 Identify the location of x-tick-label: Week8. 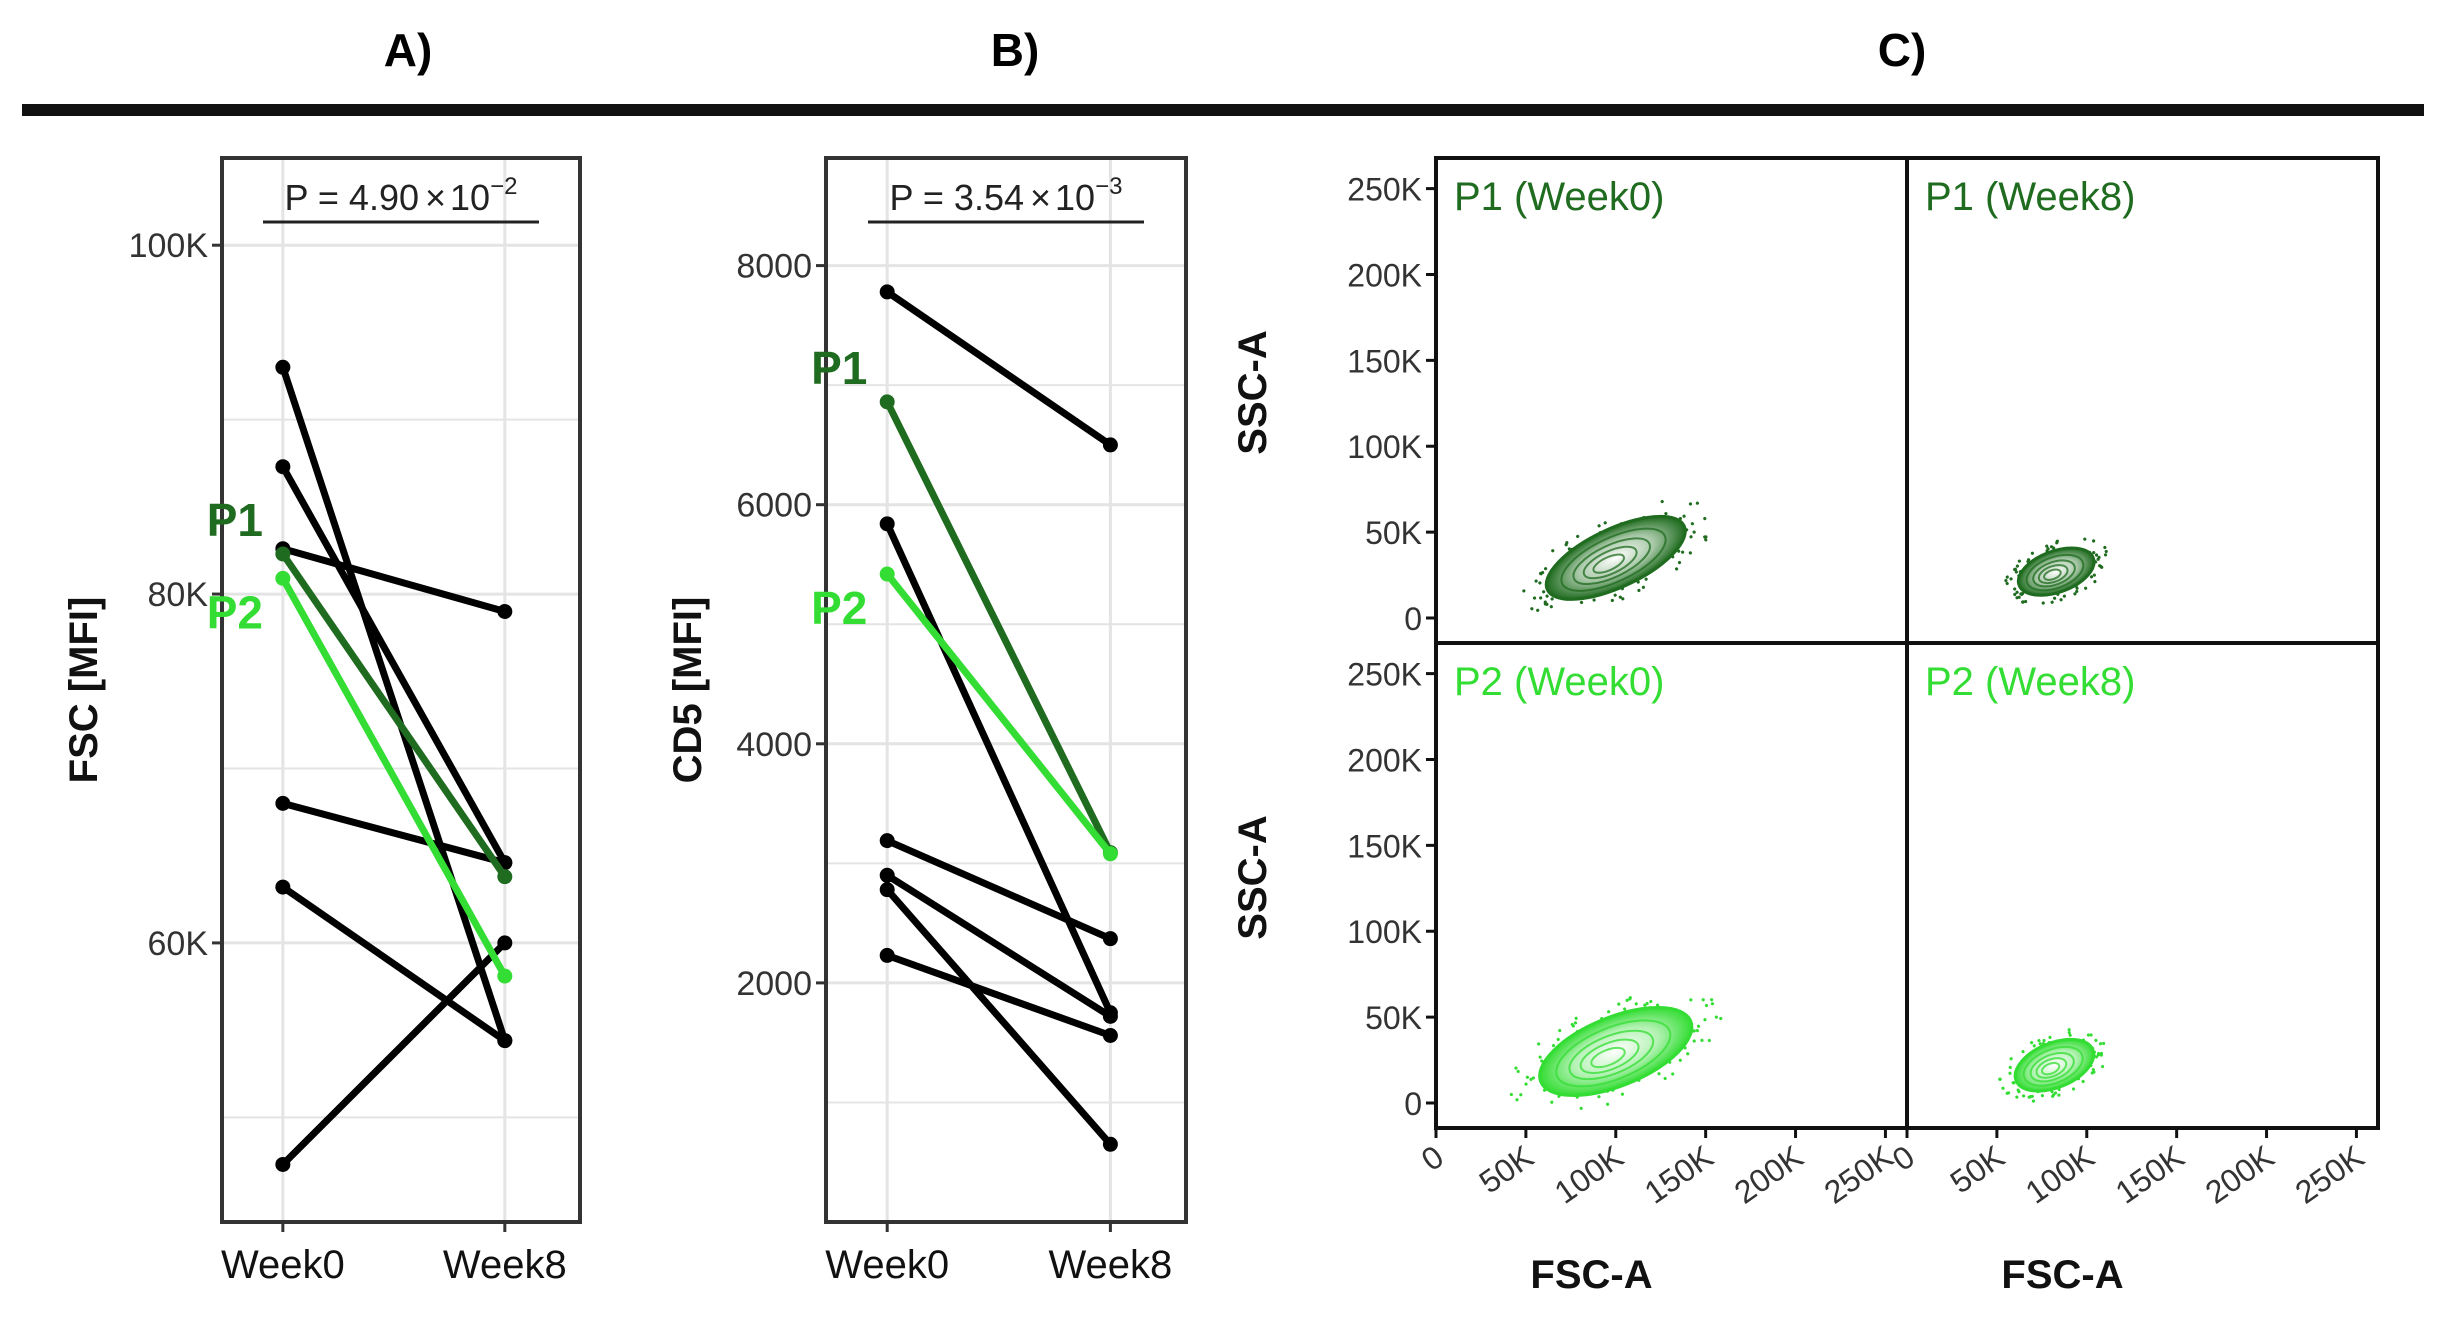
(1111, 1265).